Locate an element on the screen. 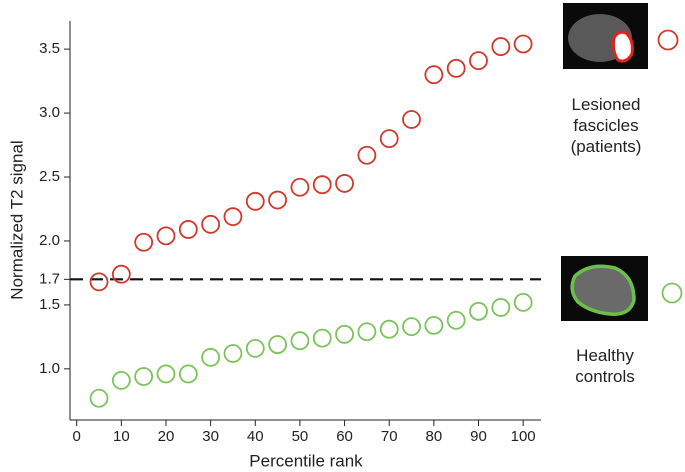 The height and width of the screenshot is (472, 685). x-tick-label: 80 is located at coordinates (434, 436).